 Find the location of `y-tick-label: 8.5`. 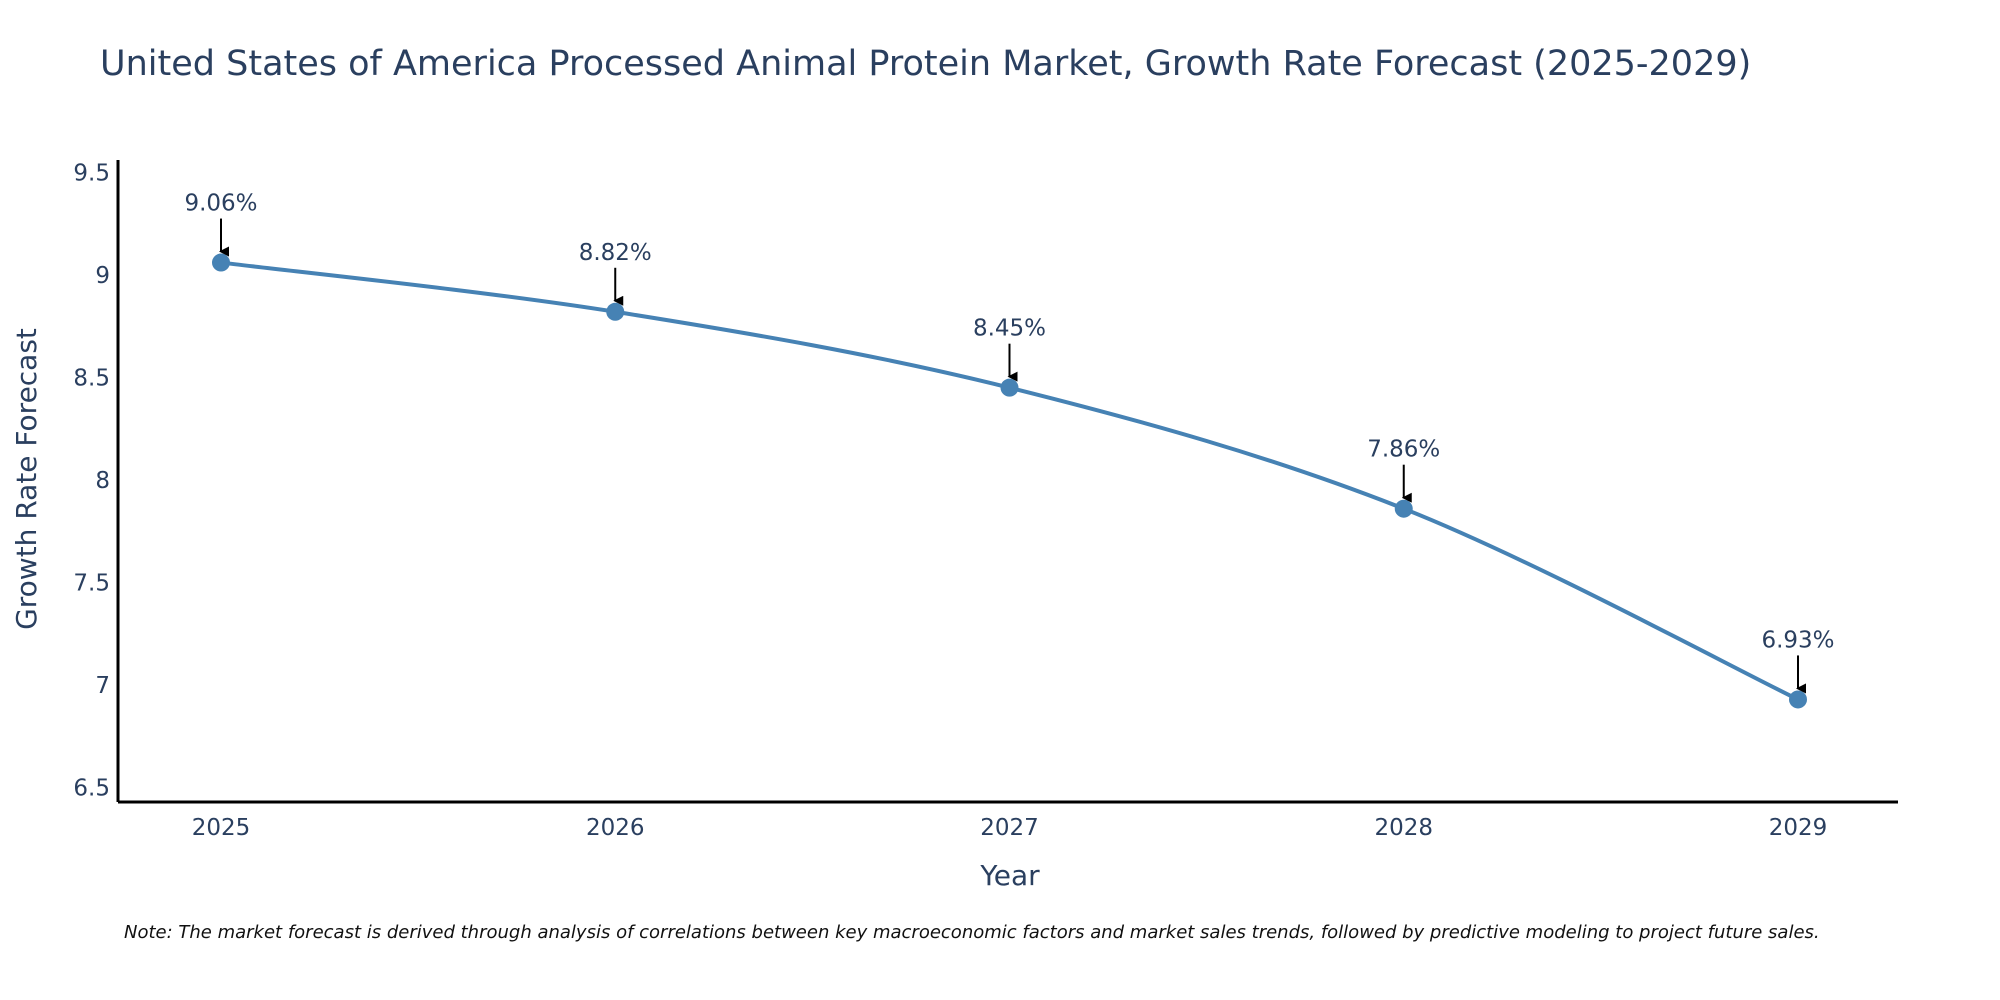

y-tick-label: 8.5 is located at coordinates (91, 378).